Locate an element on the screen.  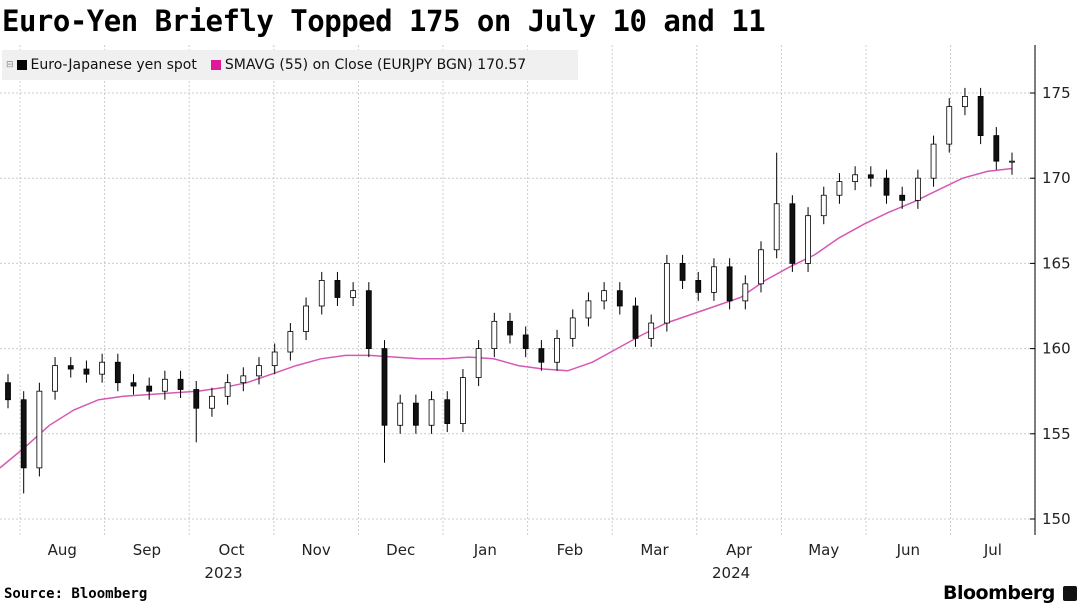
x-month-label: Sep is located at coordinates (147, 550).